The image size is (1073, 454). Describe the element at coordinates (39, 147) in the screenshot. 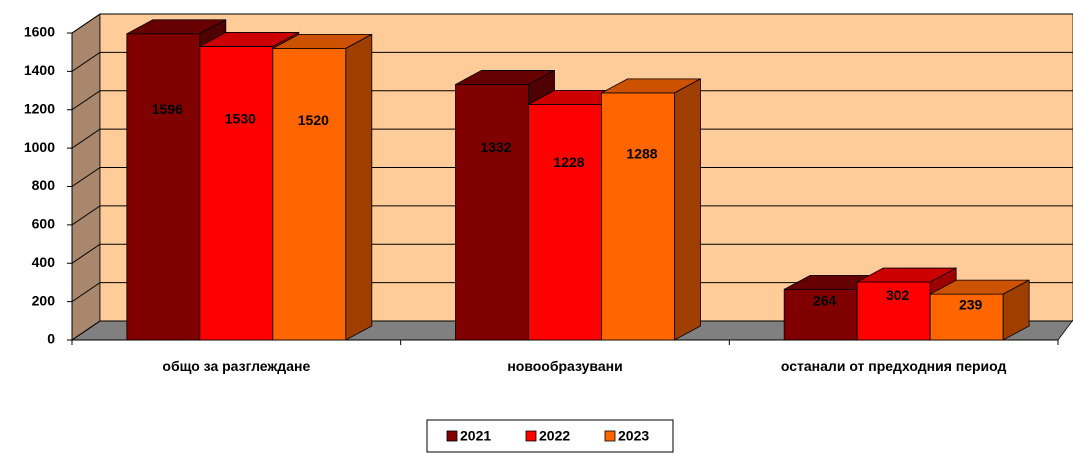

I see `y-tick-label: 1000` at that location.